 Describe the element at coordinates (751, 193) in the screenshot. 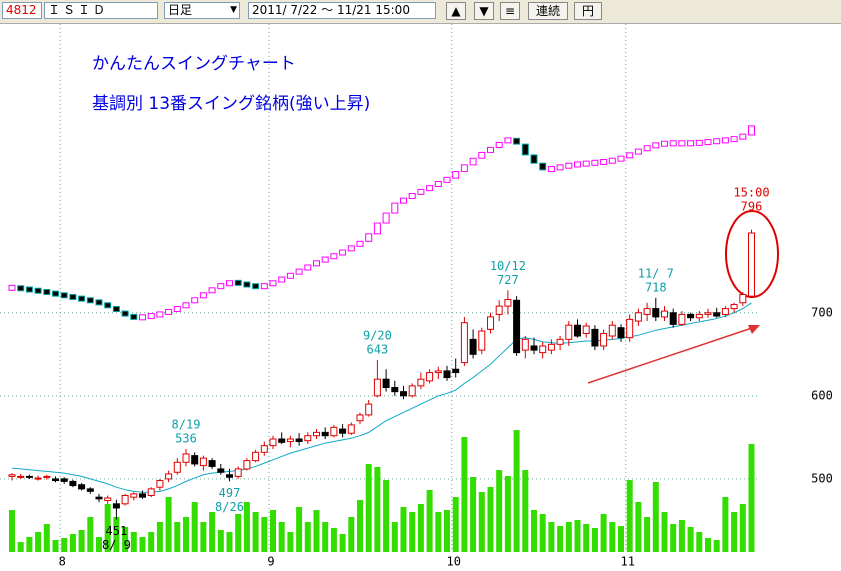

I see `annotation: 15:00` at that location.